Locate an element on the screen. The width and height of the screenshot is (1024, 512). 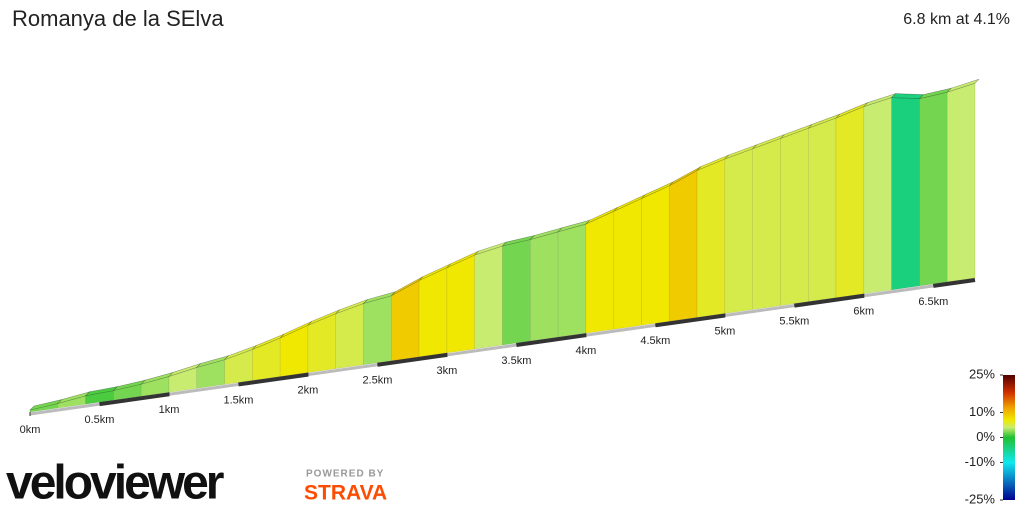
chart-subtitle: 6.8 km at 4.1% is located at coordinates (956, 19).